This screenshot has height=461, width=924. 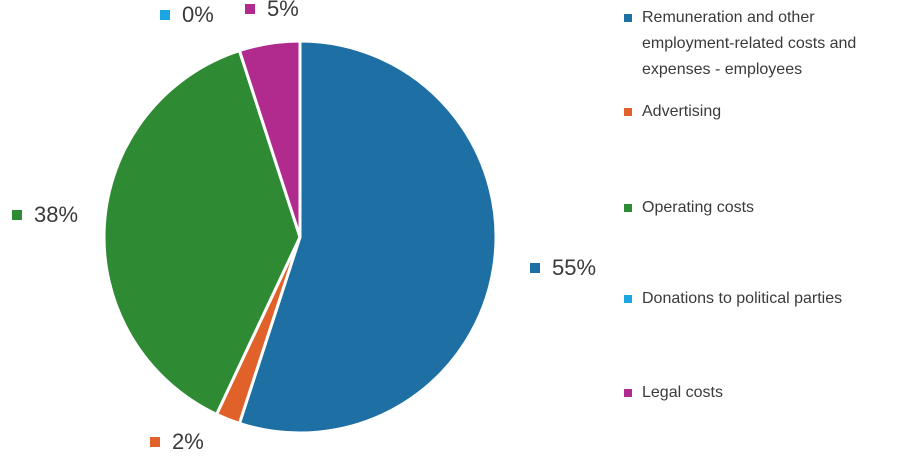 What do you see at coordinates (188, 441) in the screenshot?
I see `data-label-text: 2%` at bounding box center [188, 441].